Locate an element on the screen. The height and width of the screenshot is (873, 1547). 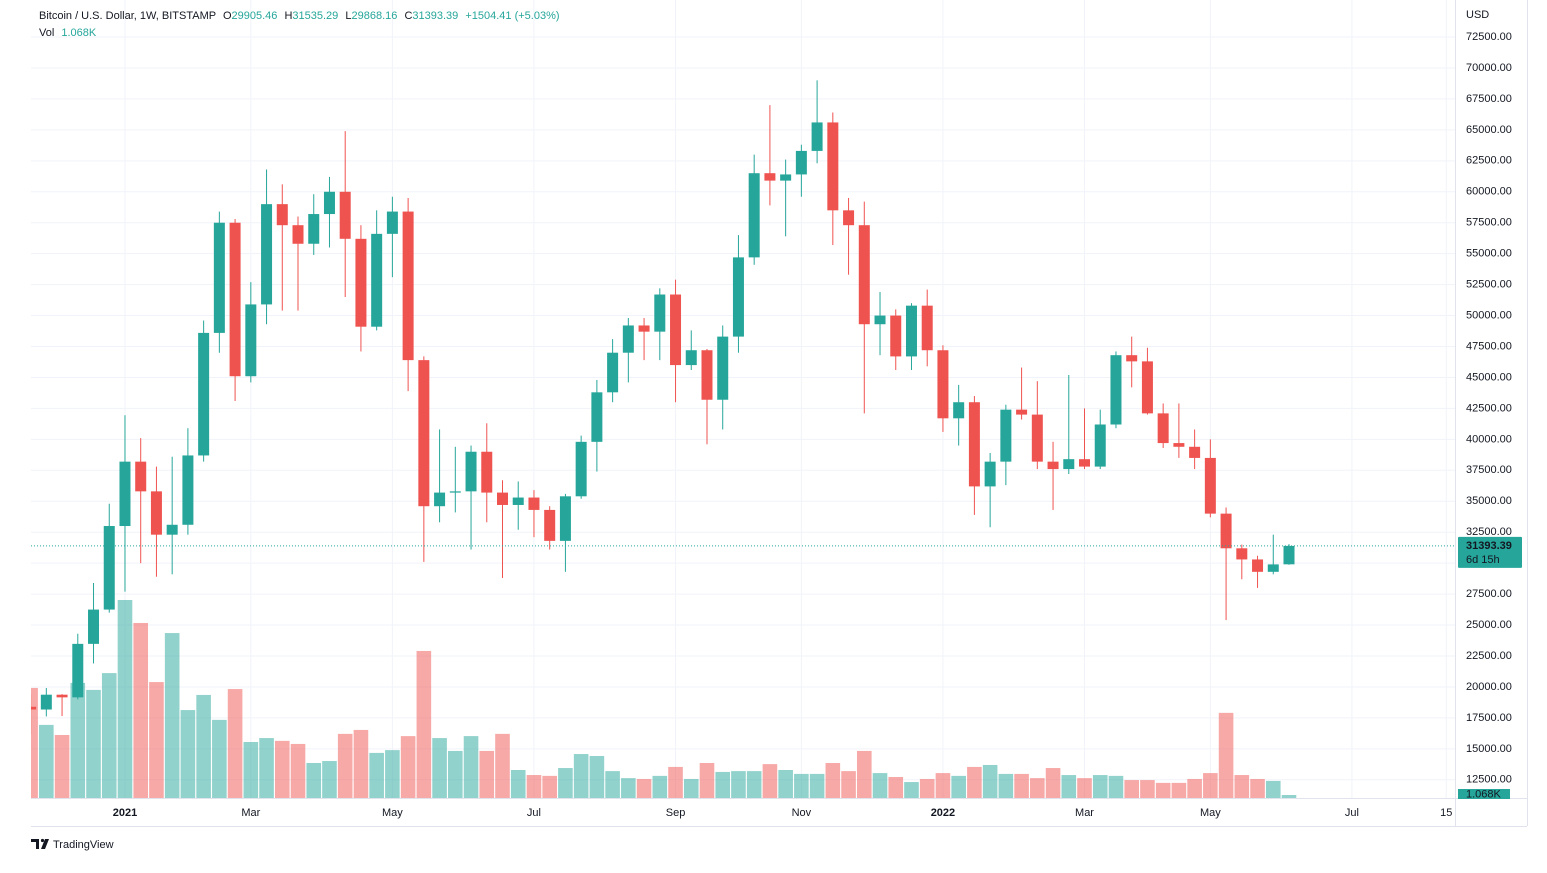
volume-badge-value: 1.068K is located at coordinates (1484, 794).